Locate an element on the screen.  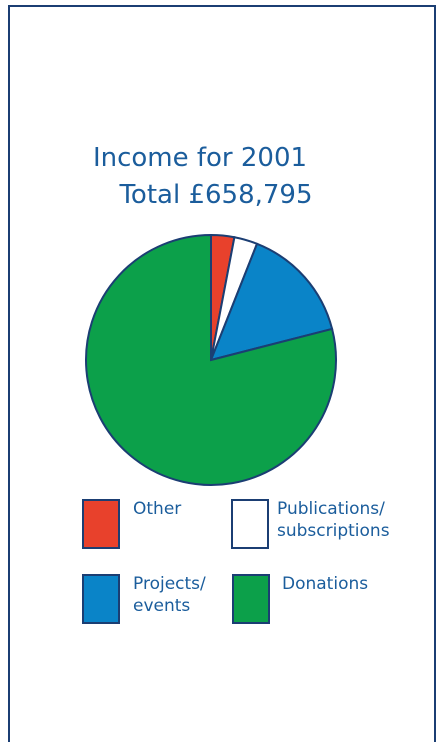
pie-slice is located at coordinates (271, 302).